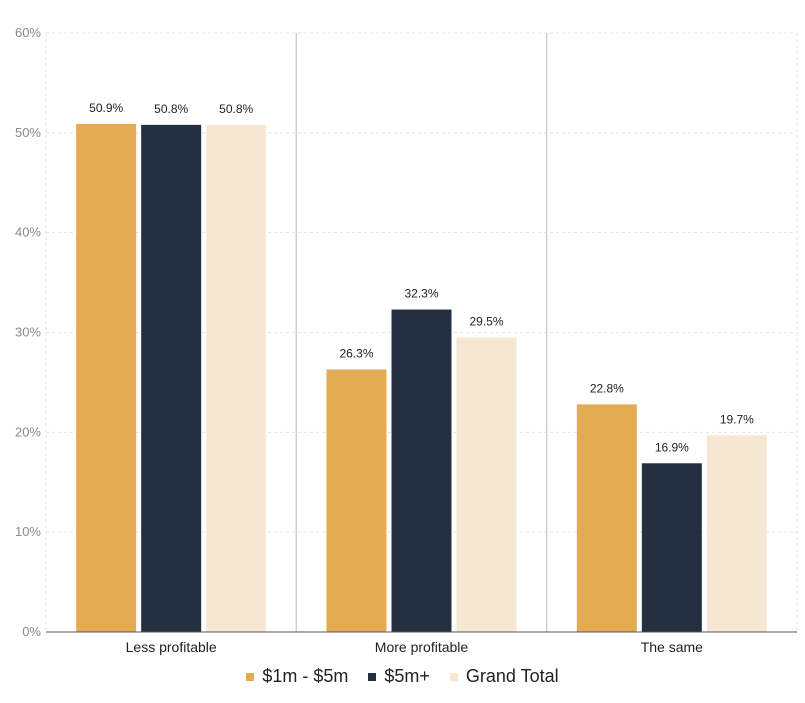 The image size is (805, 703). Describe the element at coordinates (486, 321) in the screenshot. I see `data-label: 29.5%` at that location.